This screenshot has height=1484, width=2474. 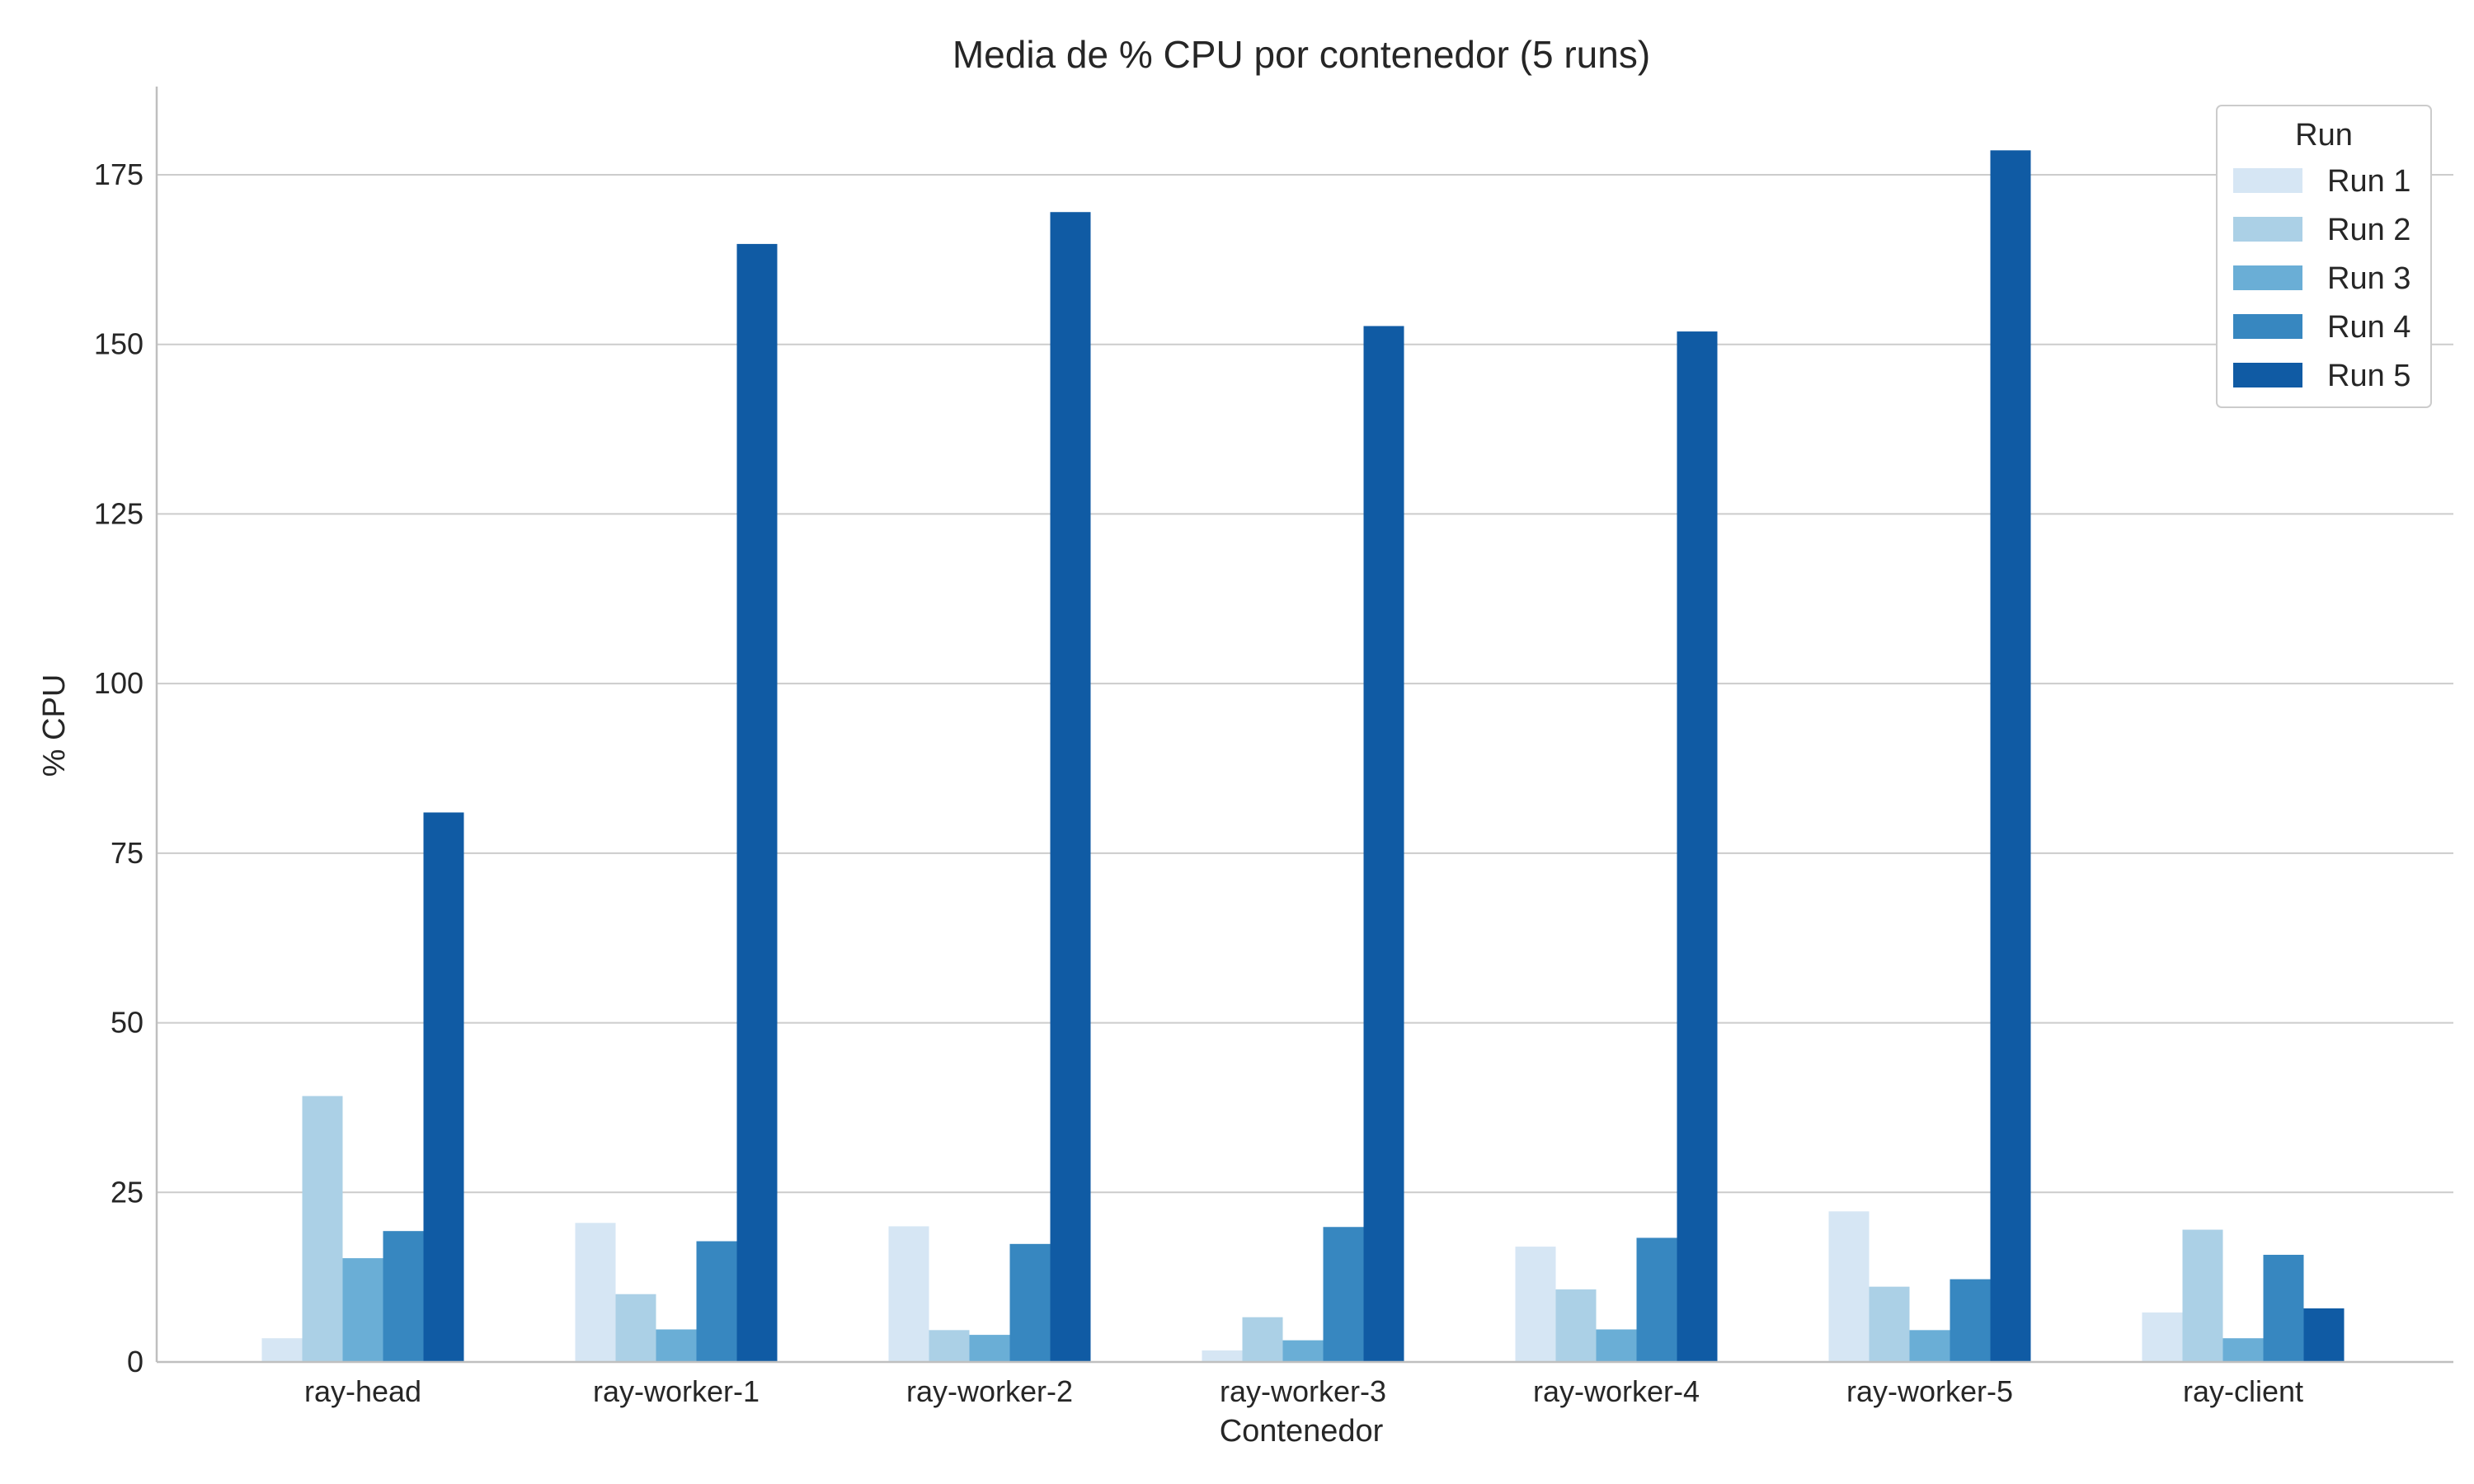 I want to click on x-tick-label: ray-worker-5, so click(x=1929, y=1391).